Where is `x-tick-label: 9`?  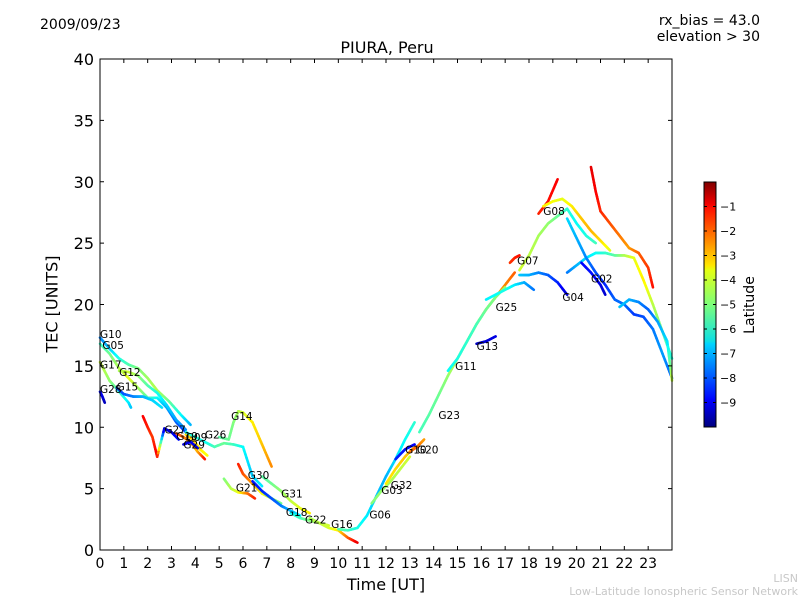 x-tick-label: 9 is located at coordinates (314, 564).